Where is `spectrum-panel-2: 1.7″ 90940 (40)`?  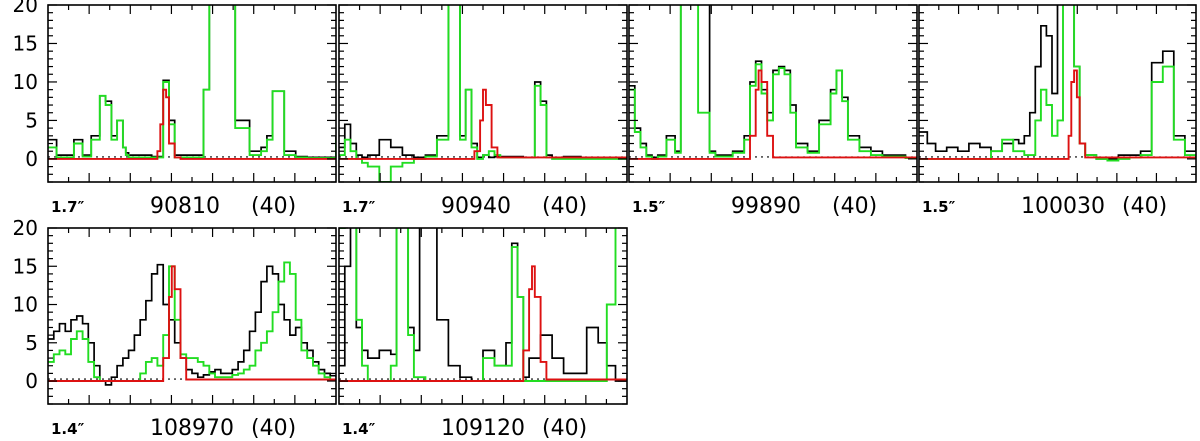 spectrum-panel-2: 1.7″ 90940 (40) is located at coordinates (483, 111).